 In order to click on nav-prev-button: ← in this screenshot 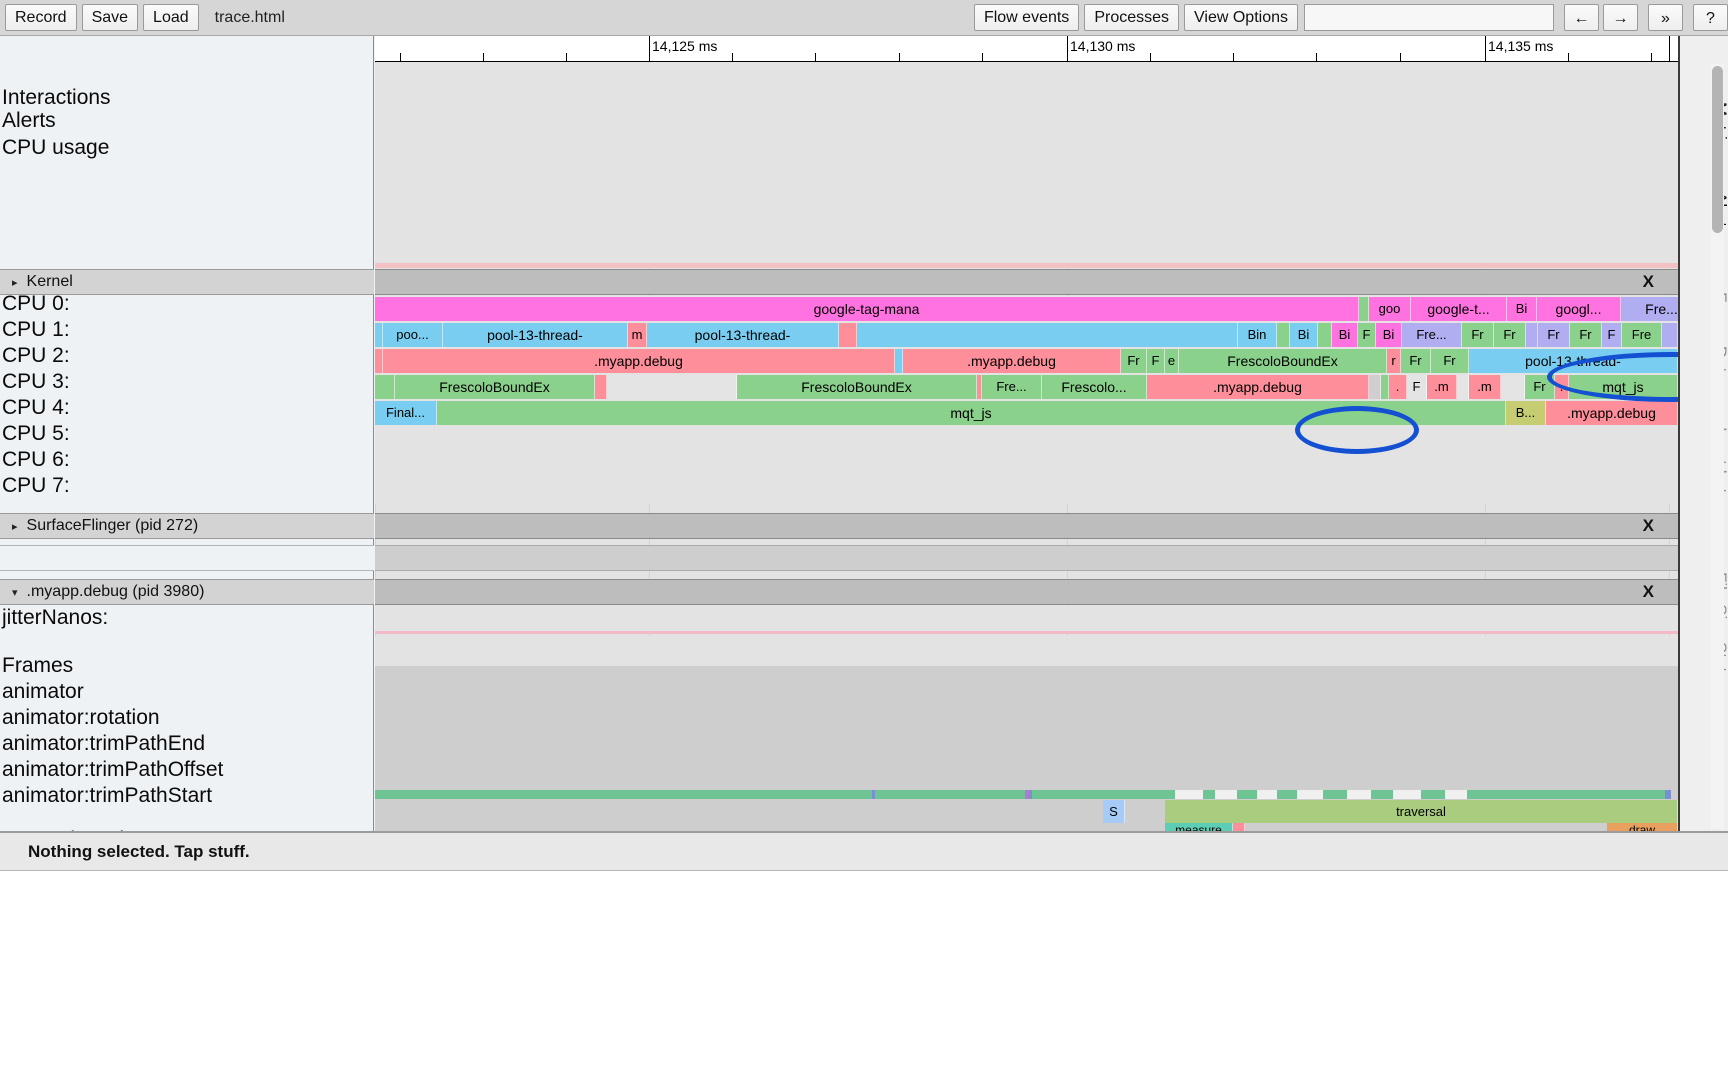, I will do `click(1581, 17)`.